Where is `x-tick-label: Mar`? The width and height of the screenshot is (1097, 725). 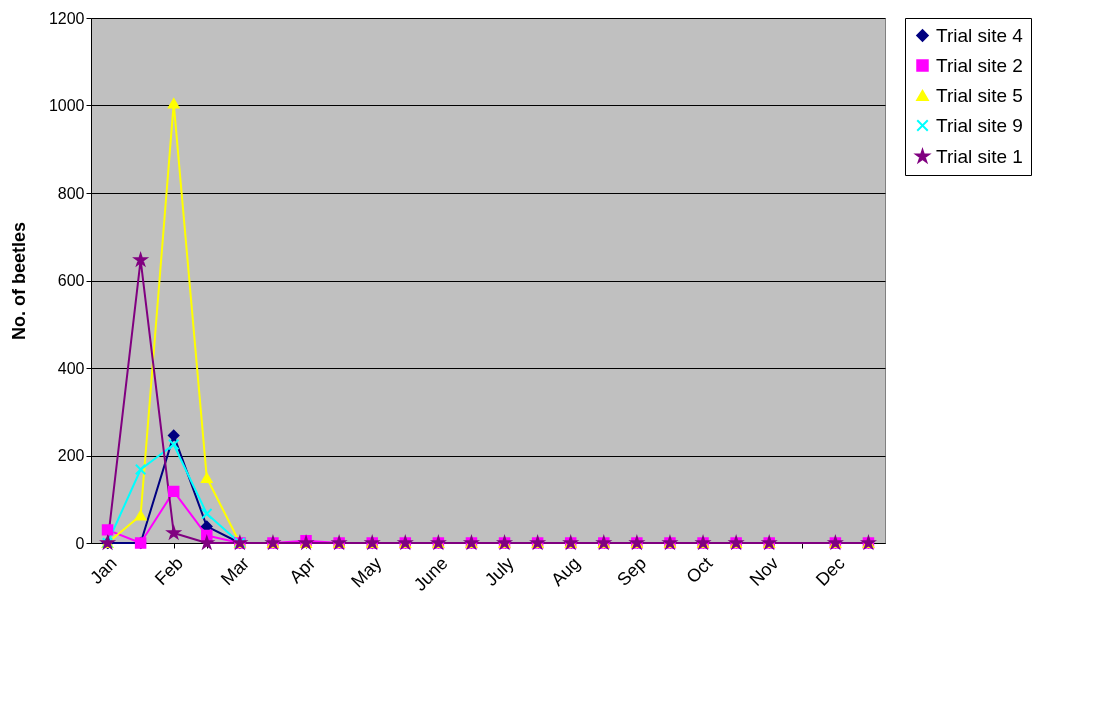 x-tick-label: Mar is located at coordinates (235, 571).